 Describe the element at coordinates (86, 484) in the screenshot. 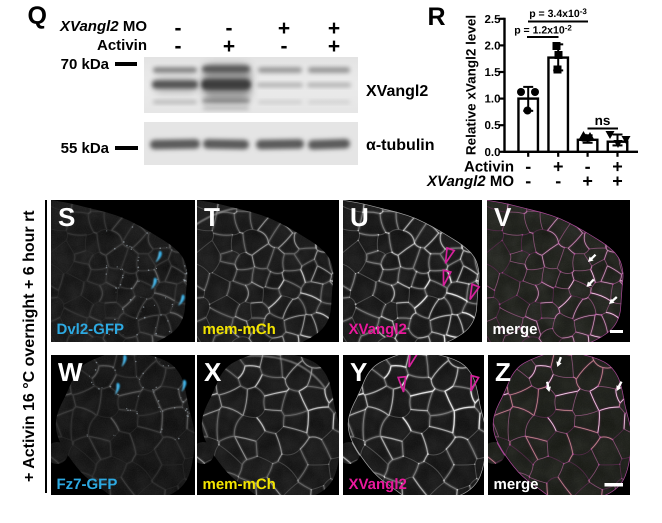

I see `svg-text: Fz7-GFP` at that location.